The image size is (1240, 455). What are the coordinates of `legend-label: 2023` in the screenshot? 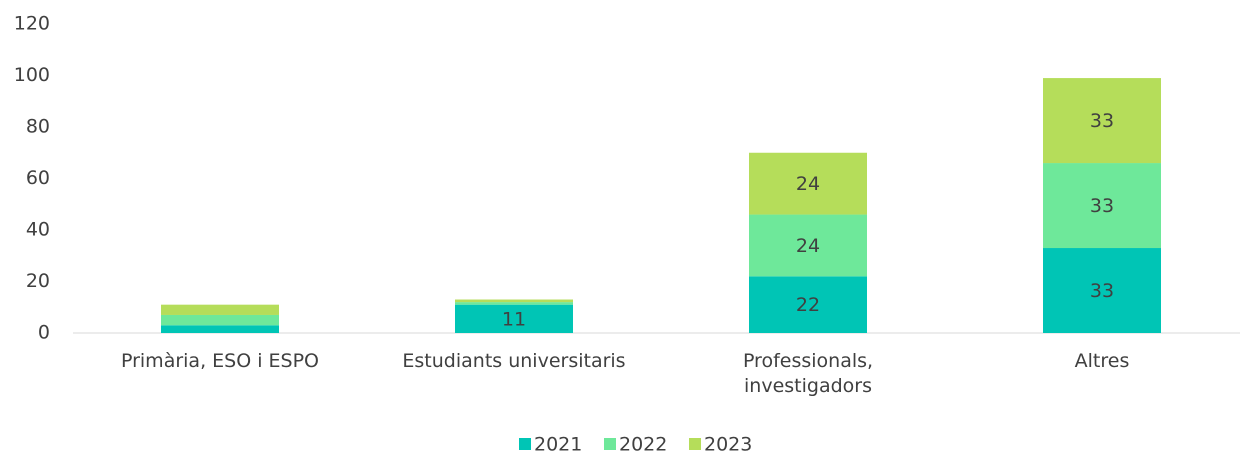 It's located at (728, 444).